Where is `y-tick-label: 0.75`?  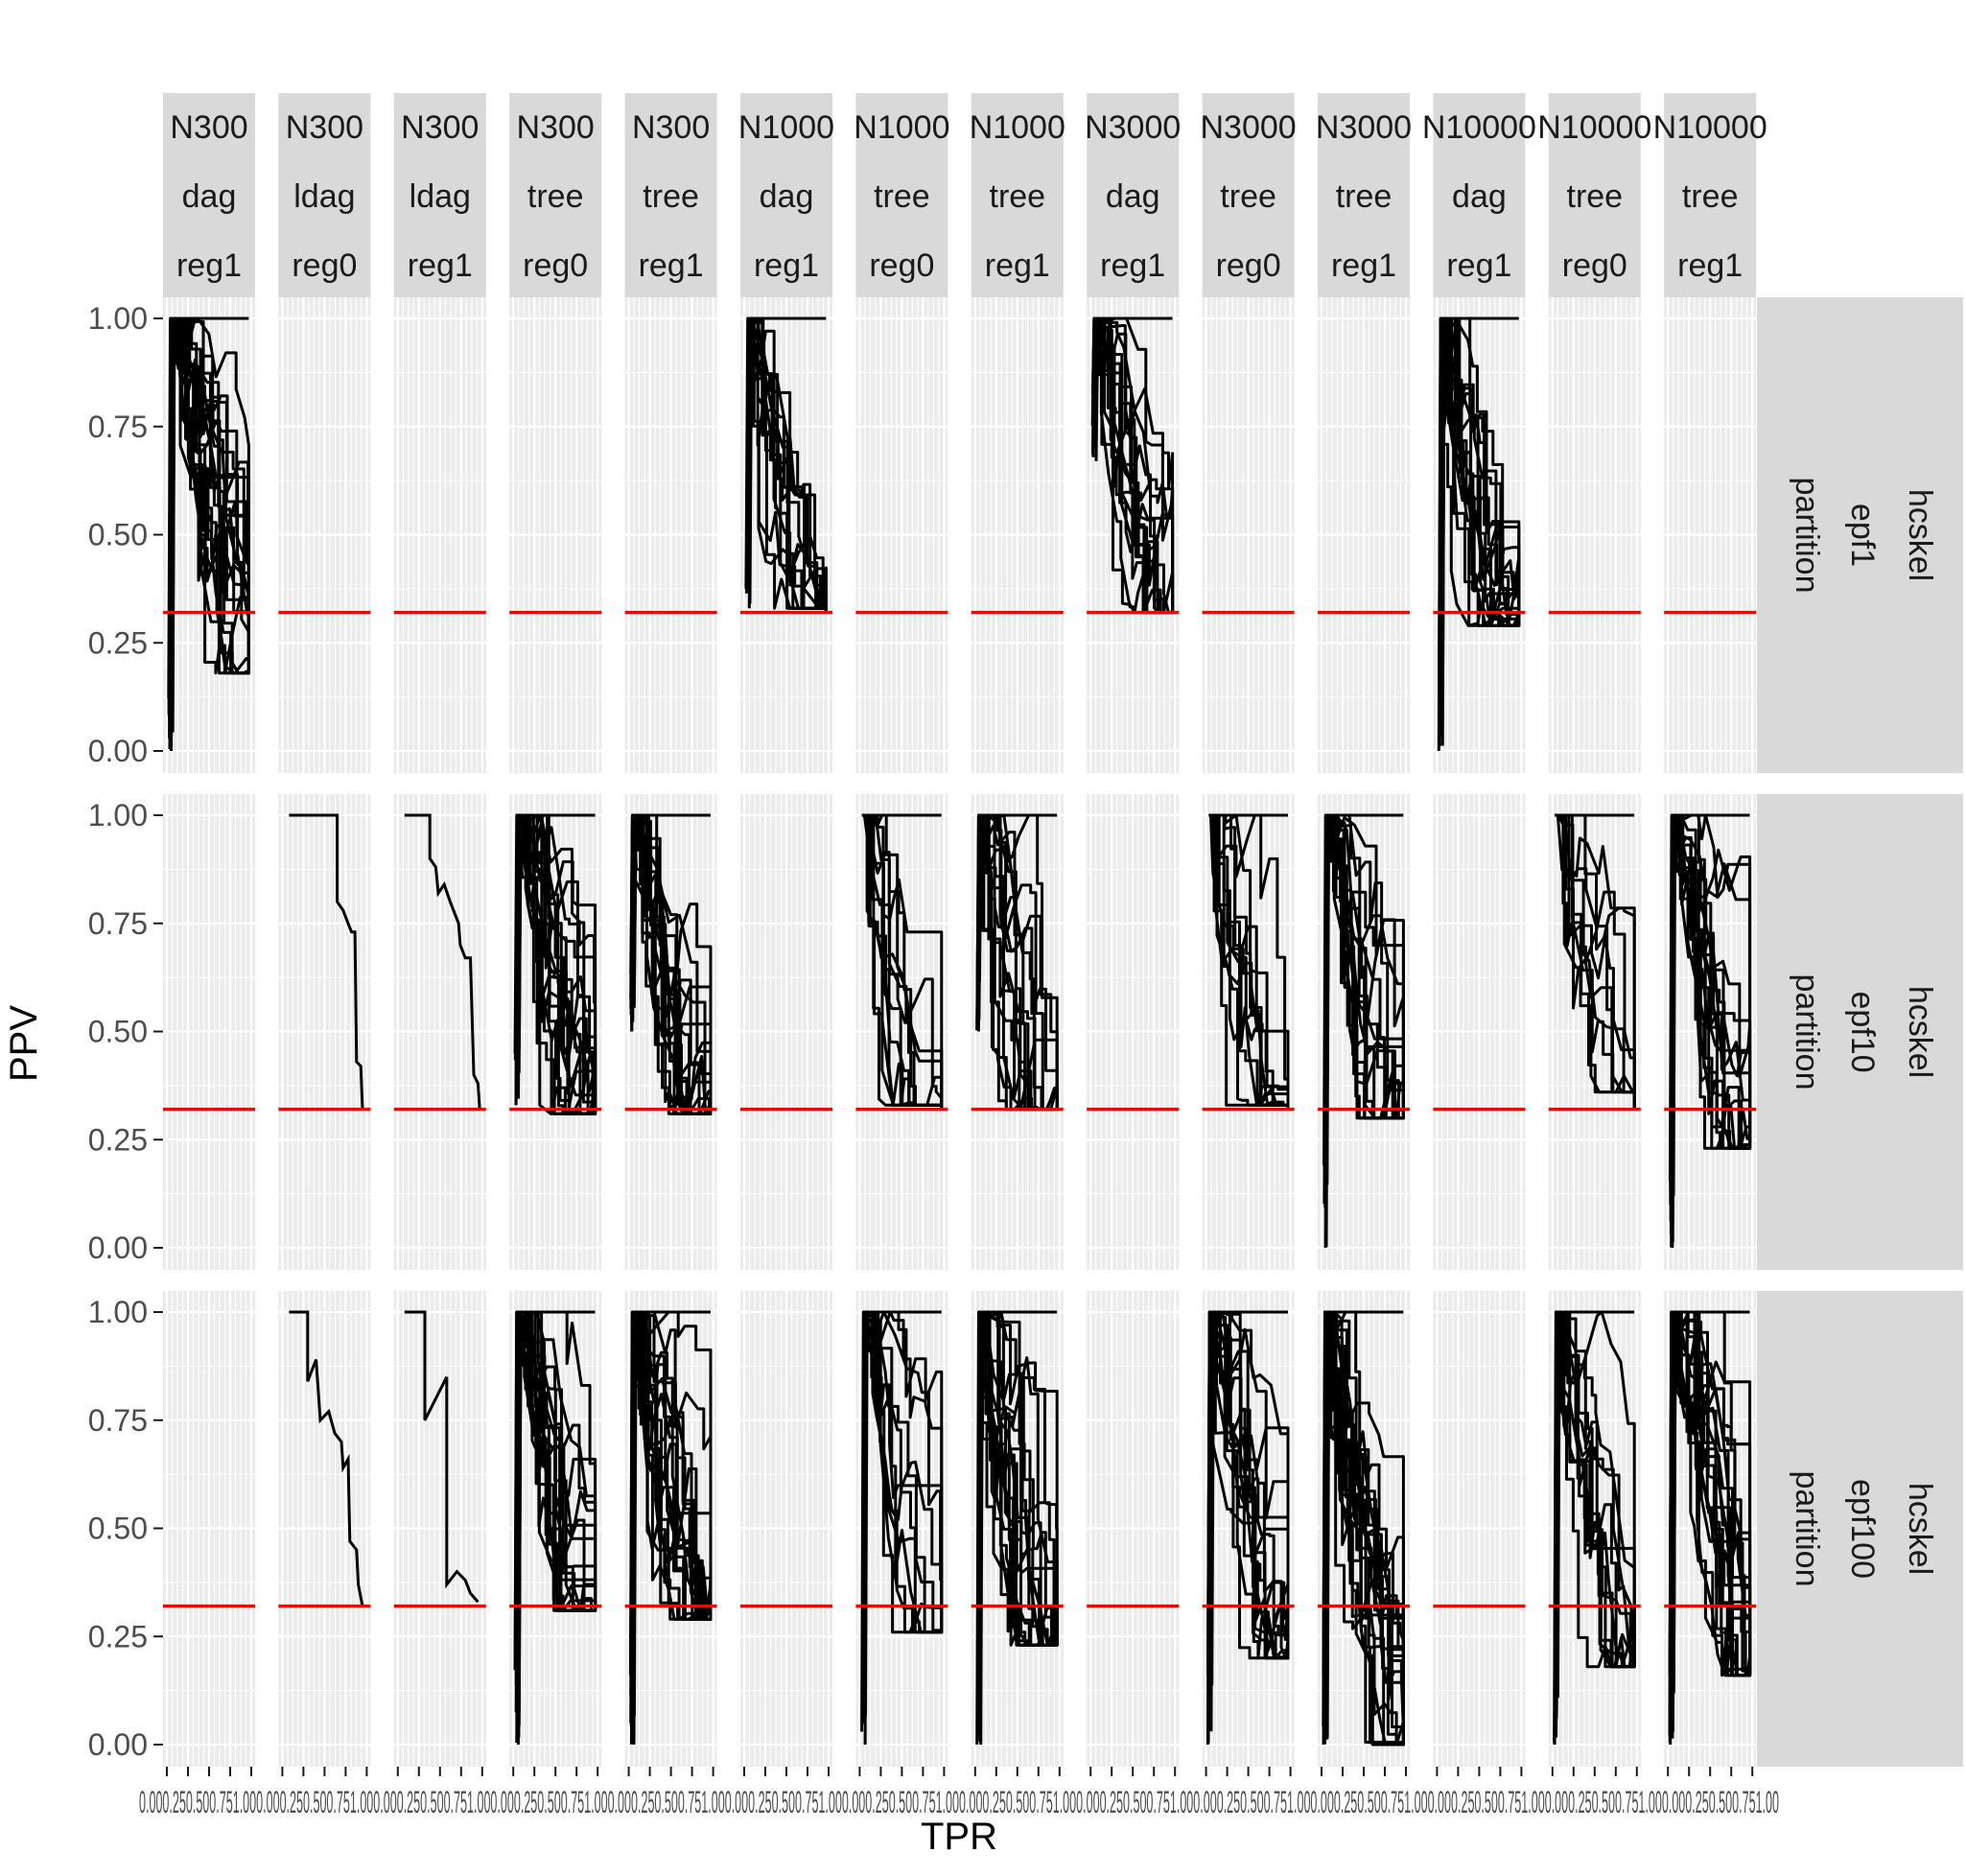
y-tick-label: 0.75 is located at coordinates (118, 923).